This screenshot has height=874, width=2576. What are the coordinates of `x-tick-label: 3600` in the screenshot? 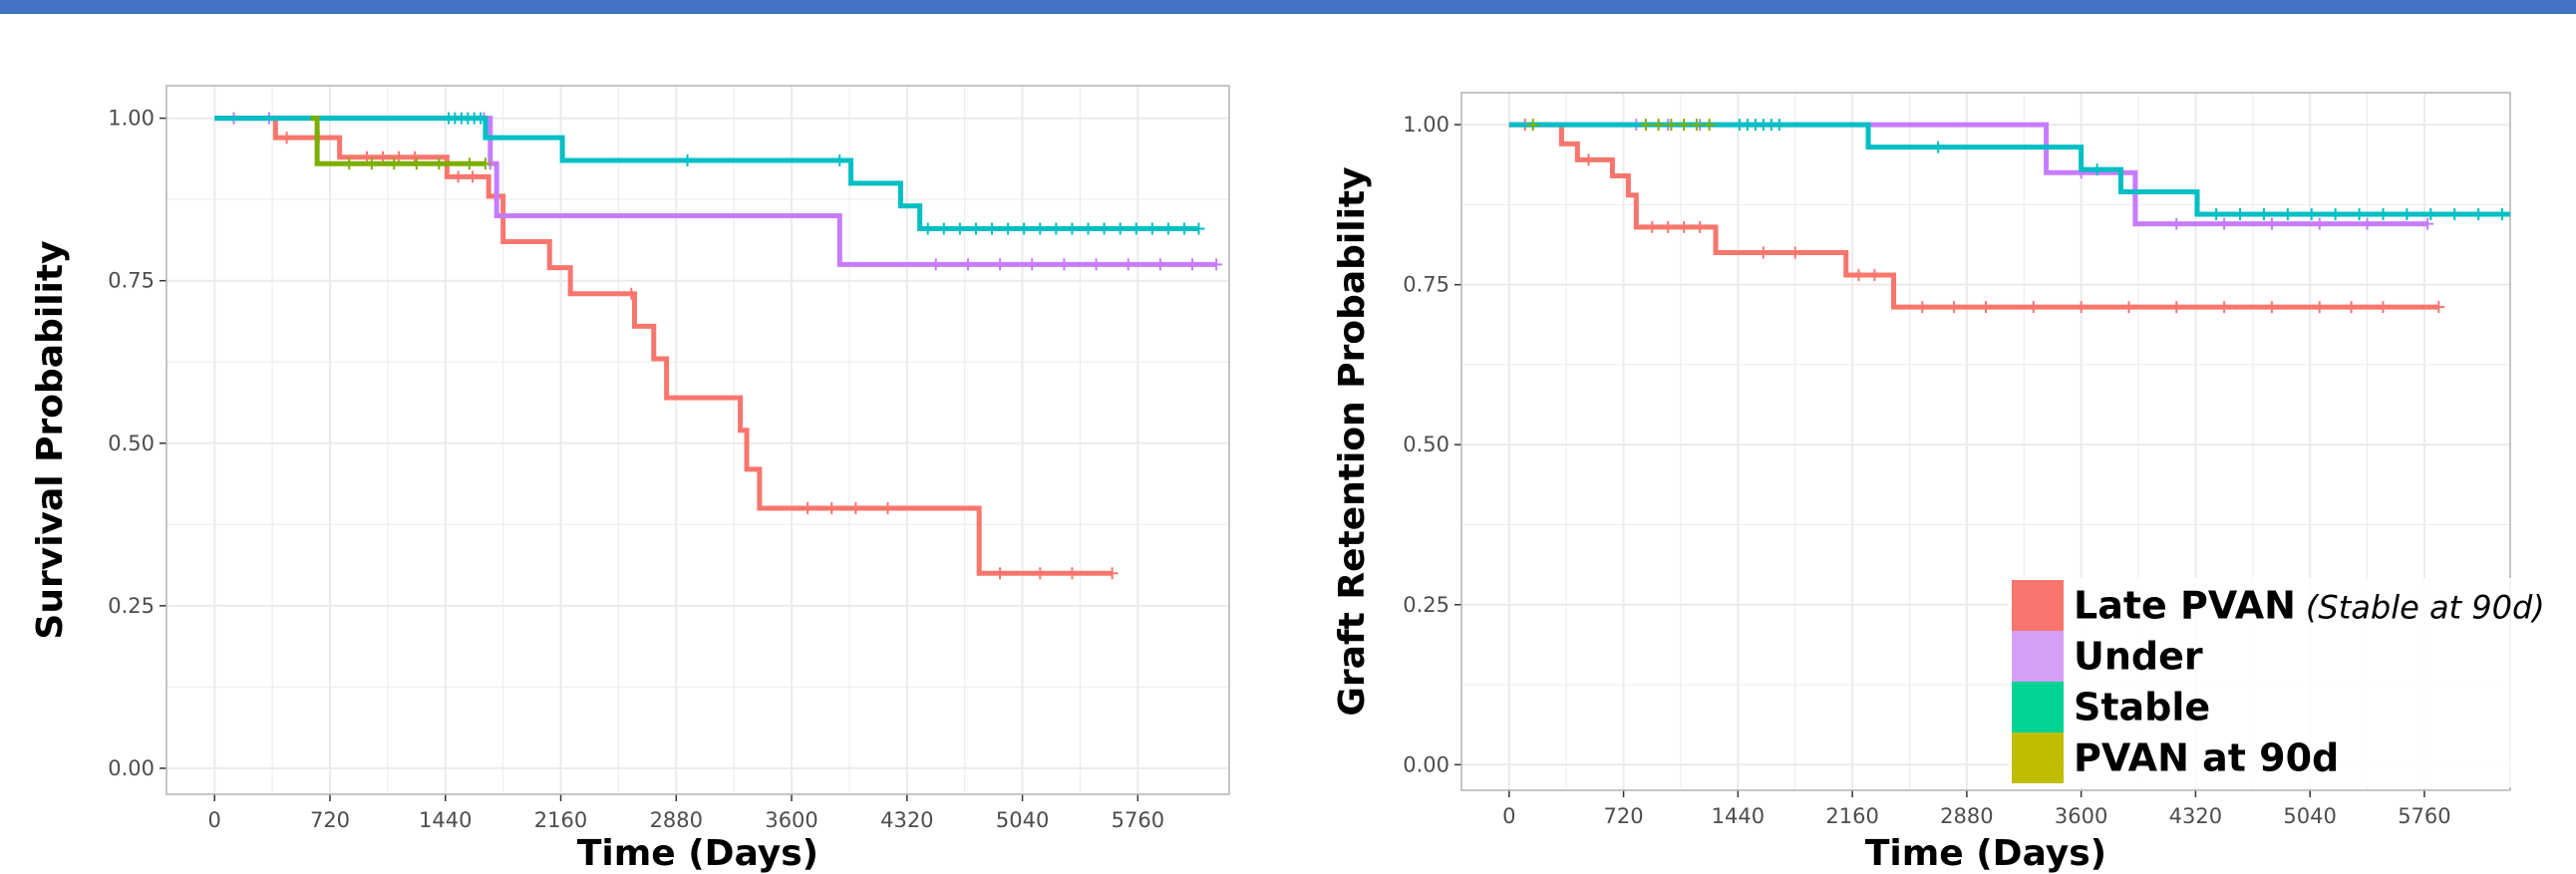 It's located at (2081, 816).